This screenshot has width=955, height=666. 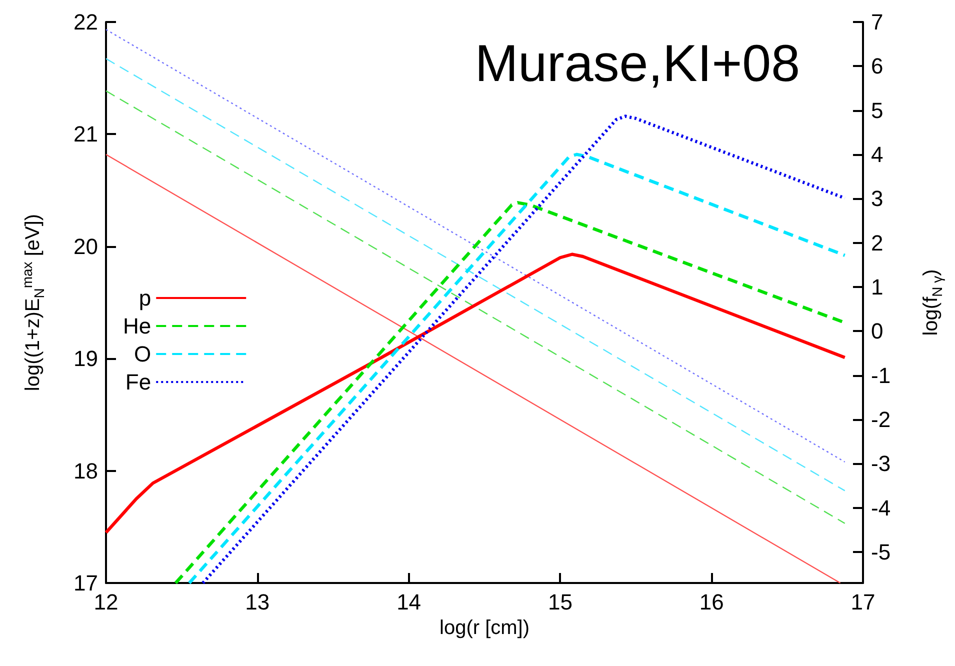 What do you see at coordinates (877, 22) in the screenshot?
I see `y2-tick-label: 7` at bounding box center [877, 22].